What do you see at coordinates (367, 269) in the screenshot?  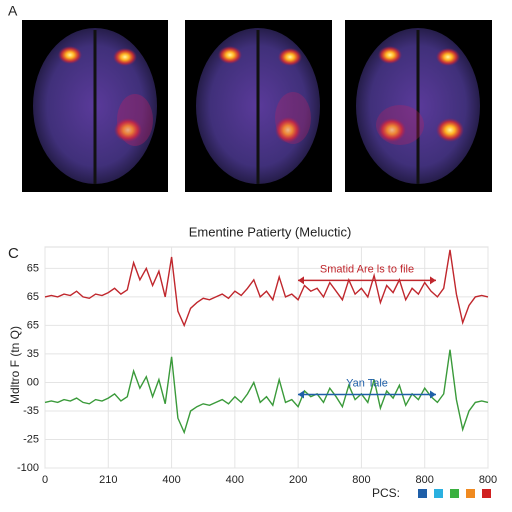 I see `annotation: Smatid Are ls to file` at bounding box center [367, 269].